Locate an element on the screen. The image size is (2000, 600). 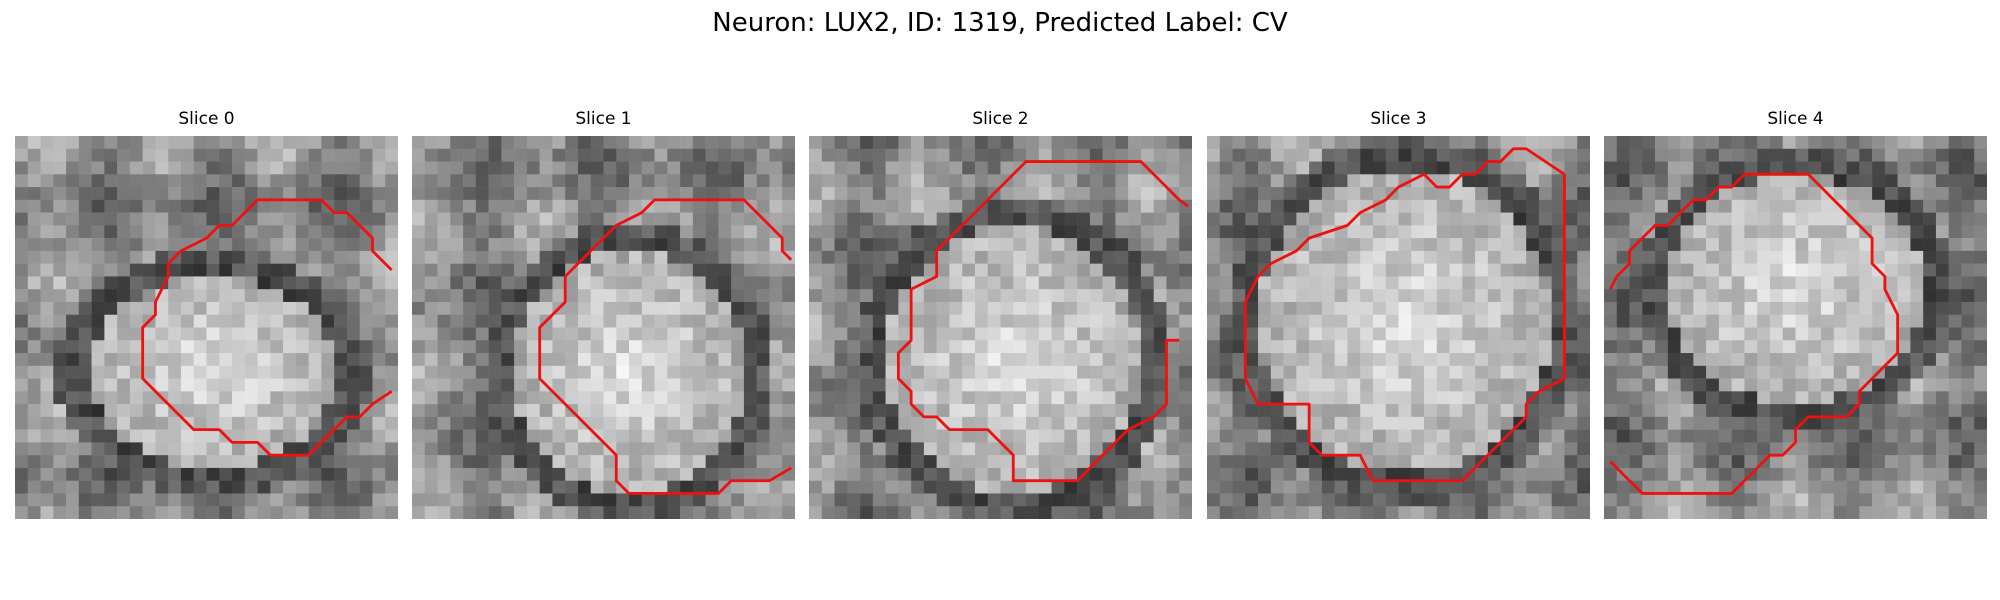
slice-title: Slice 4 is located at coordinates (1795, 119).